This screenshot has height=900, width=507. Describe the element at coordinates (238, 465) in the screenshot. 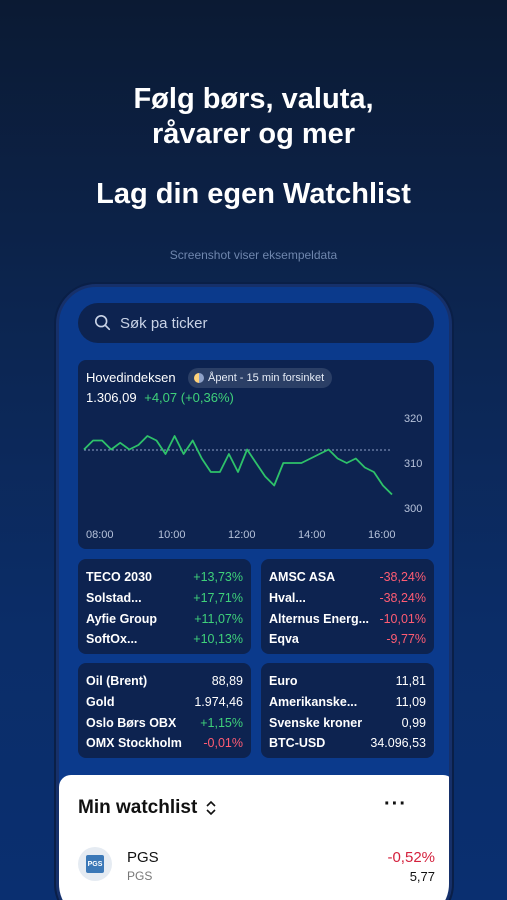

I see `index-series-line` at that location.